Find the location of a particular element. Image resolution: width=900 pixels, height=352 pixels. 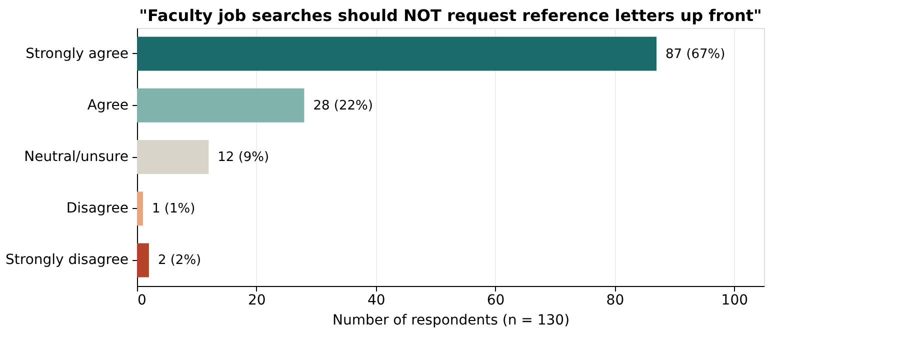

data-label: 87 (67%) is located at coordinates (696, 54).